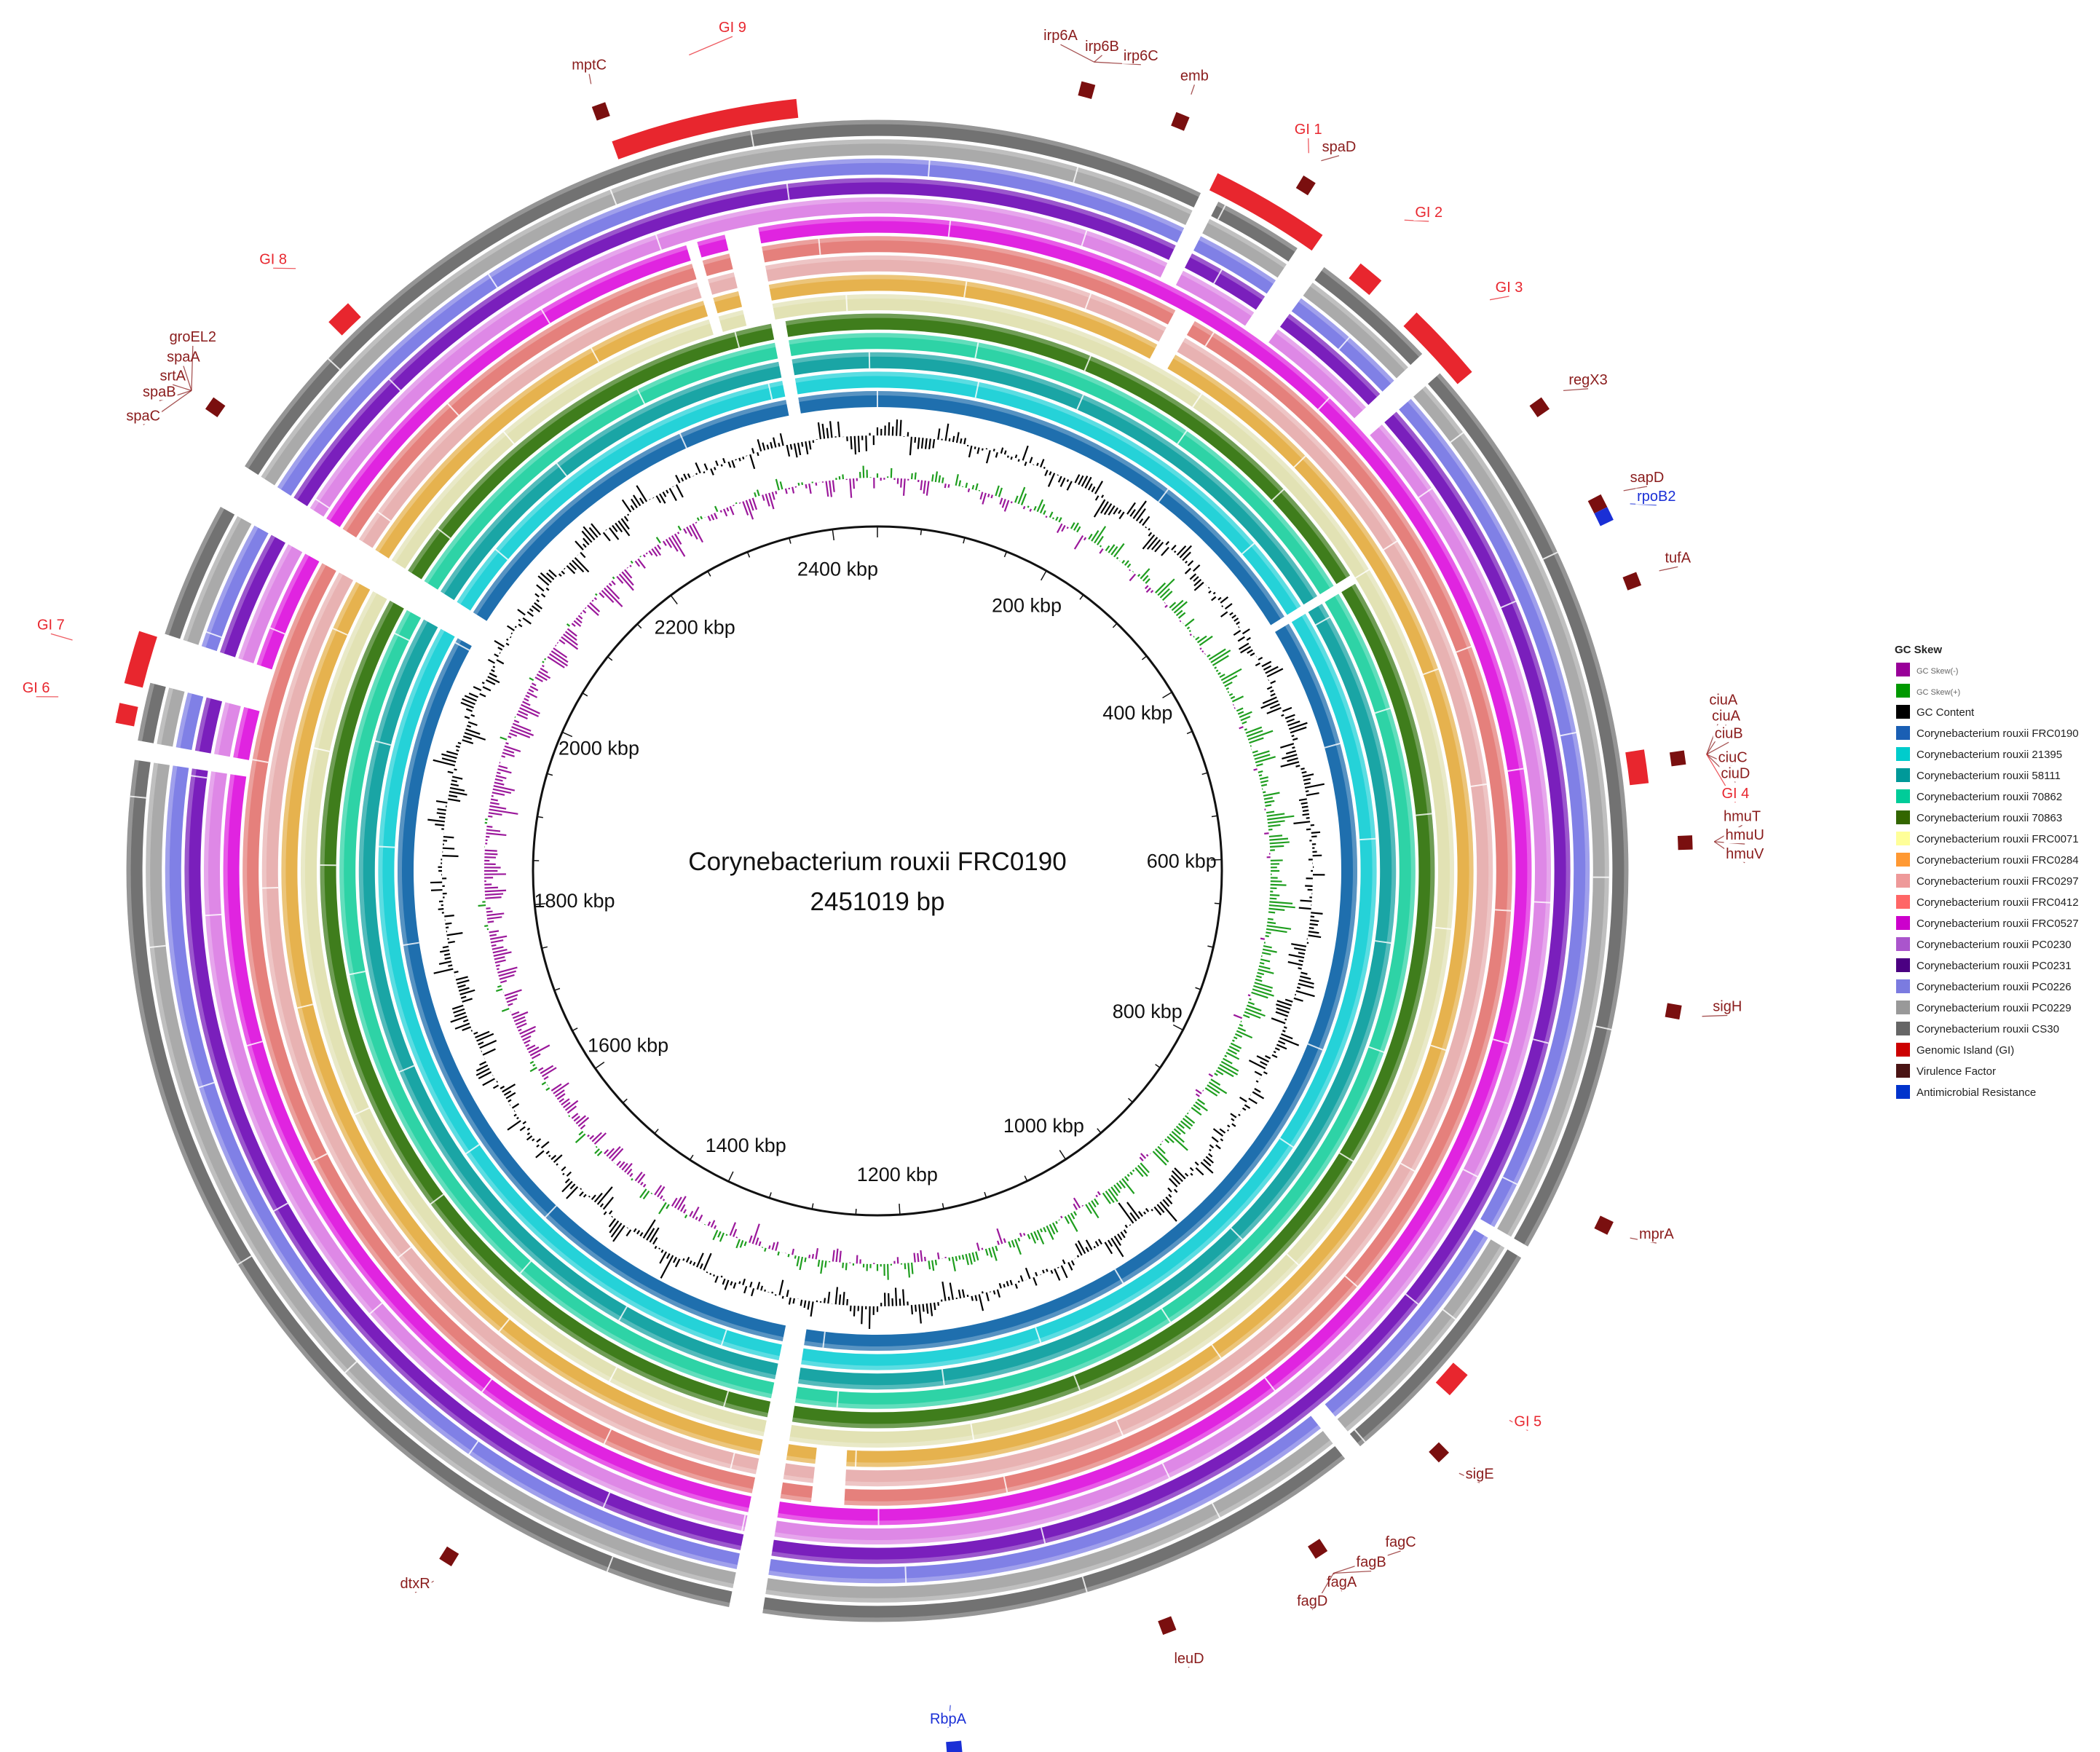 Image resolution: width=2100 pixels, height=1752 pixels. I want to click on feature-label-spad: spaD, so click(1339, 147).